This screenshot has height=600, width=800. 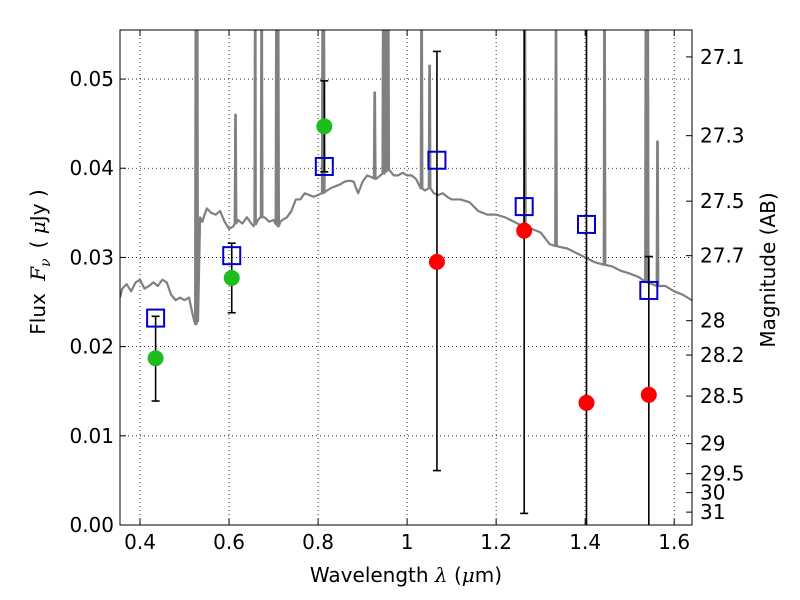 I want to click on x-axis-label-text: Wavelength, so click(x=372, y=575).